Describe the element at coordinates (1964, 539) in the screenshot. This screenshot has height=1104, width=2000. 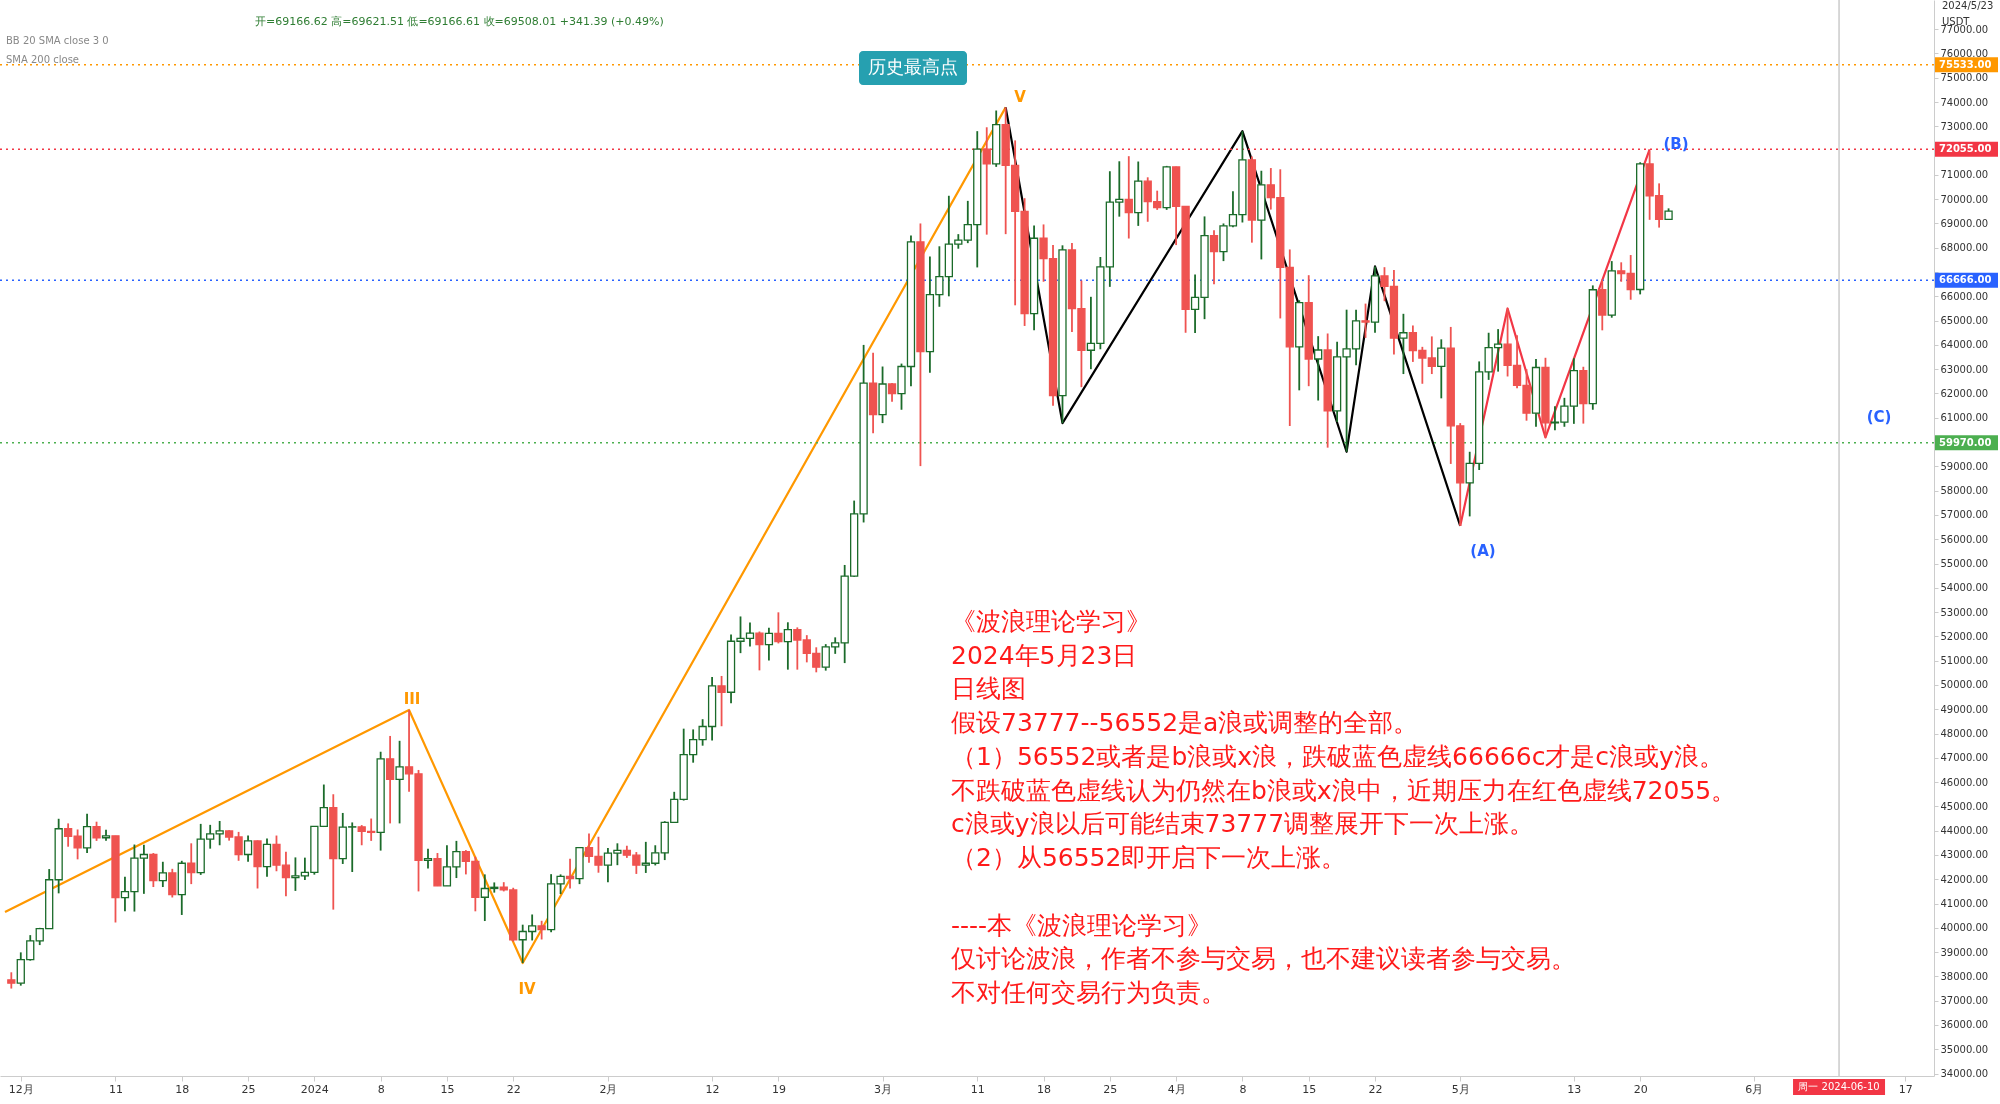
I see `y-tick-label: 56000.00` at that location.